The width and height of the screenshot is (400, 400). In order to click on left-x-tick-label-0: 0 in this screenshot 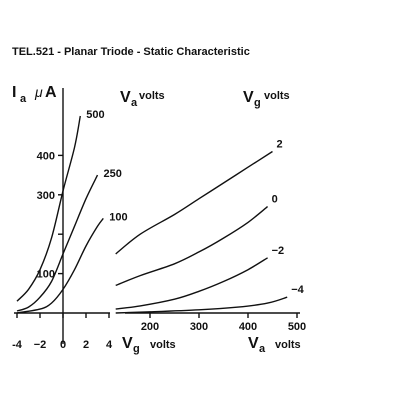, I will do `click(63, 345)`.